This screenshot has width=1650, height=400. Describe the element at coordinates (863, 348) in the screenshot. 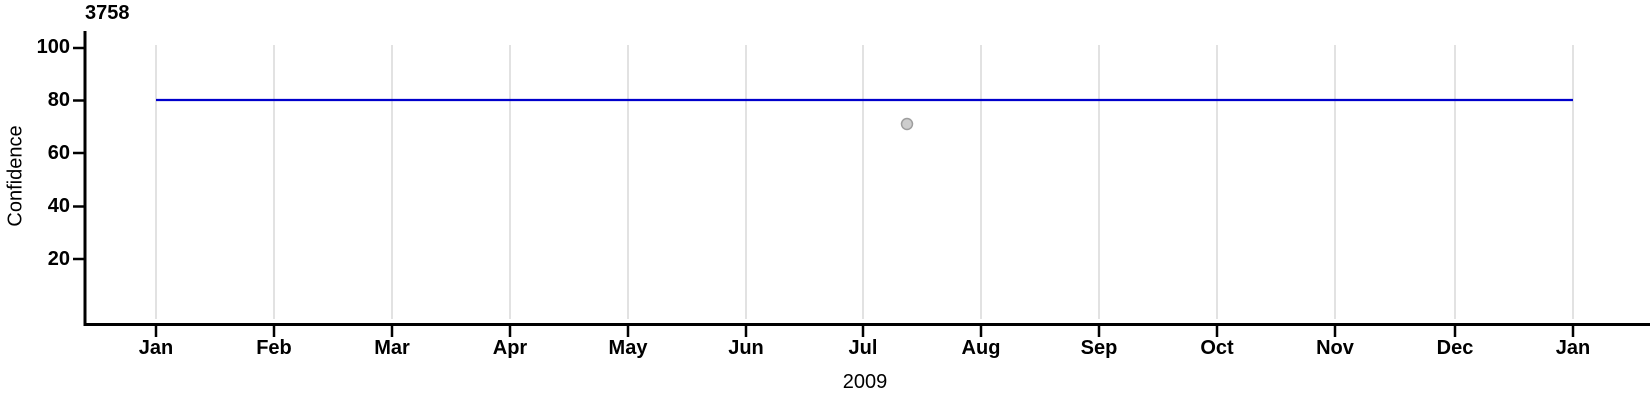

I see `x-tick-label-jul: Jul` at that location.